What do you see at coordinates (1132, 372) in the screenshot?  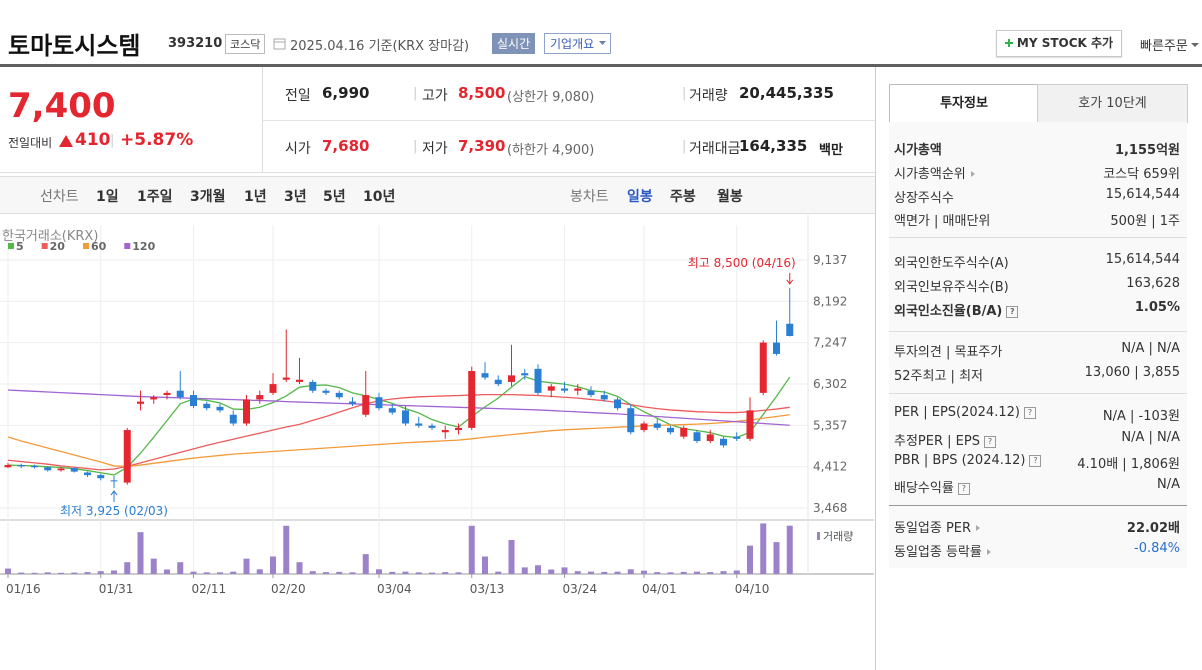 I see `info-value: 13,060 | 3,855` at bounding box center [1132, 372].